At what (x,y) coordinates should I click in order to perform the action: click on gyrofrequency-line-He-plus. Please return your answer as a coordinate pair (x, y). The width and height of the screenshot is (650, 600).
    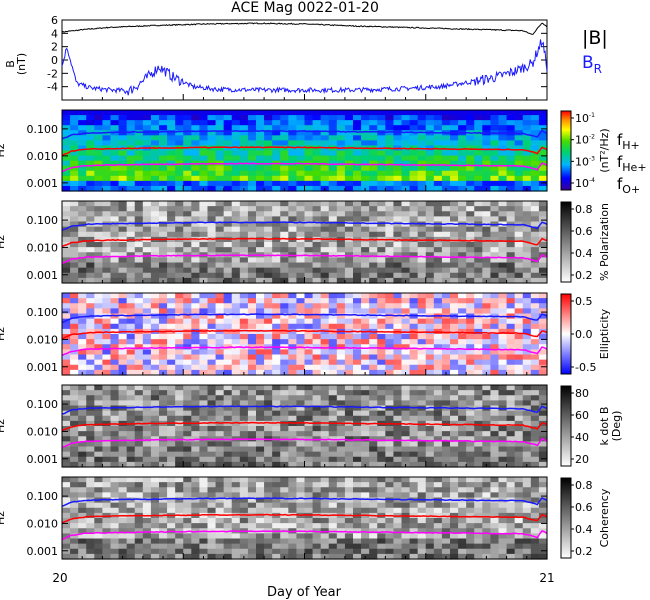
    Looking at the image, I should click on (304, 426).